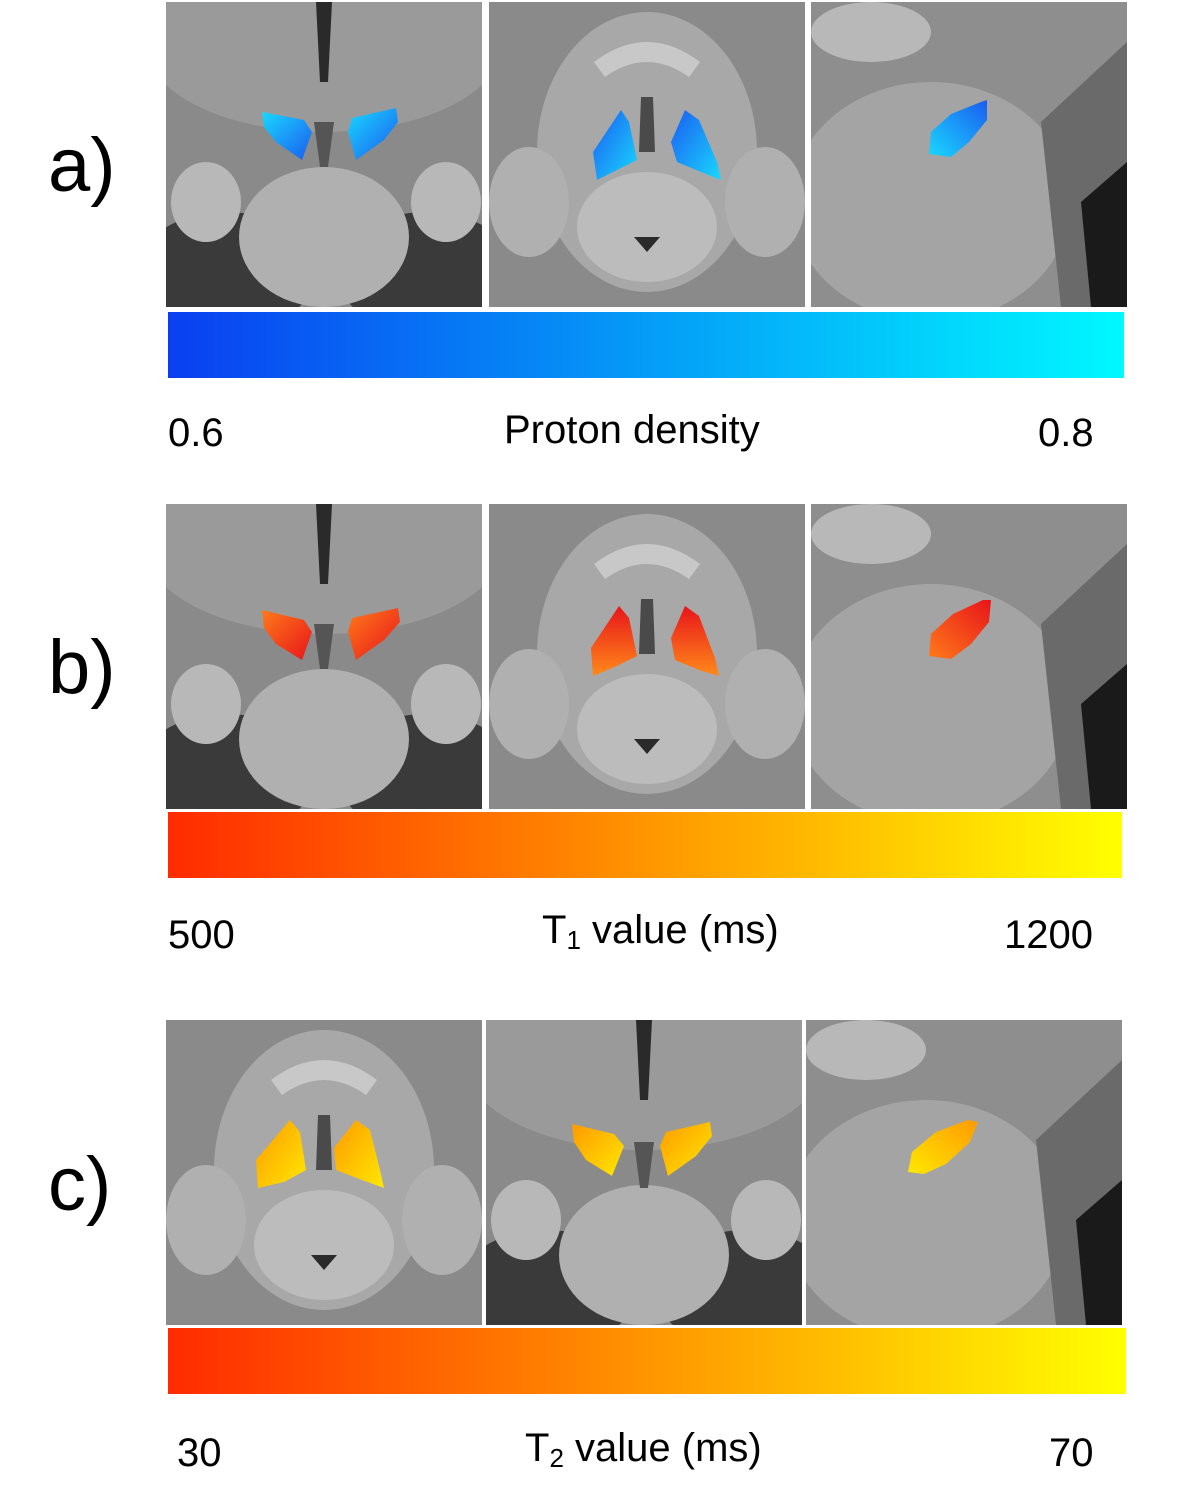  What do you see at coordinates (647, 1361) in the screenshot?
I see `colorbar-c` at bounding box center [647, 1361].